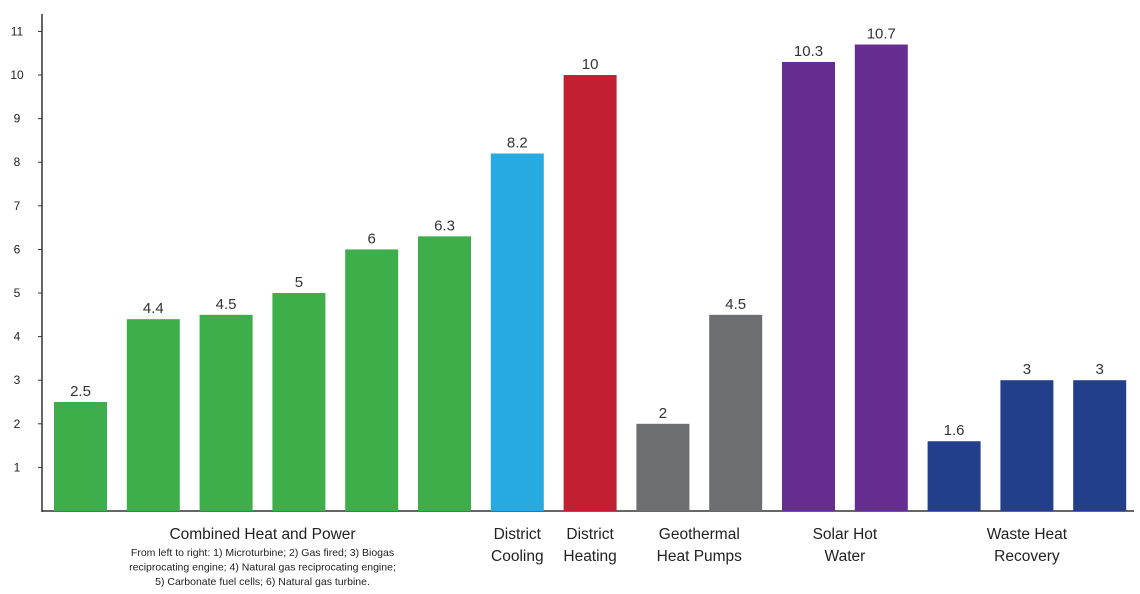 Image resolution: width=1140 pixels, height=594 pixels. What do you see at coordinates (517, 556) in the screenshot?
I see `group-label: Cooling` at bounding box center [517, 556].